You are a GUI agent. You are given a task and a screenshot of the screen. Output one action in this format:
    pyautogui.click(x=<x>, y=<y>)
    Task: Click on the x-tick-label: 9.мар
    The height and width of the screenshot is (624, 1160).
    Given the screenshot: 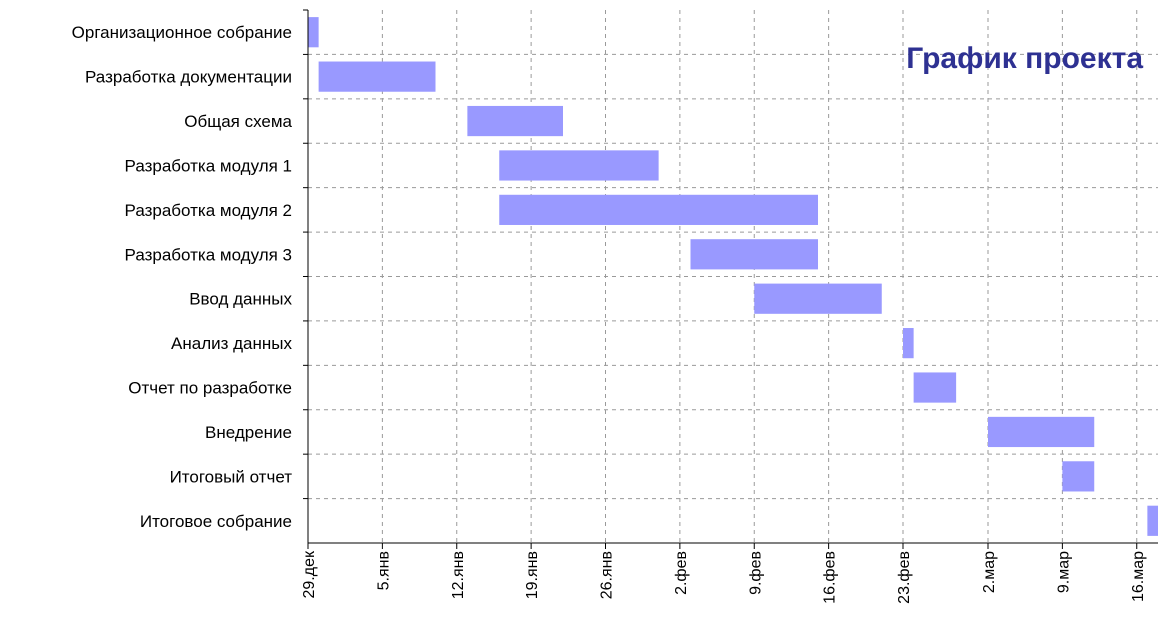 What is the action you would take?
    pyautogui.click(x=1063, y=572)
    